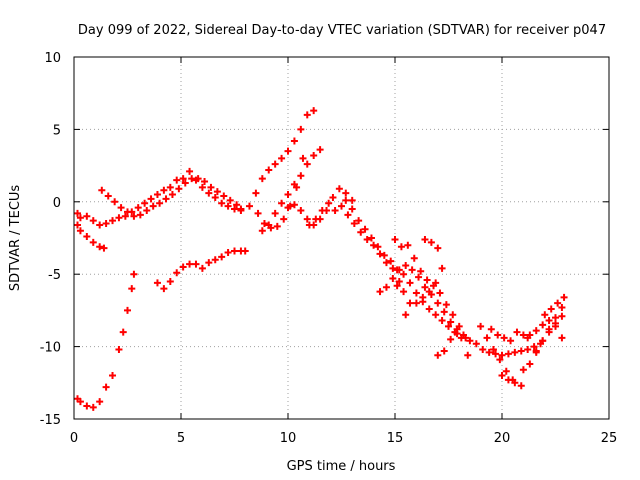 Image resolution: width=640 pixels, height=480 pixels. What do you see at coordinates (50, 348) in the screenshot?
I see `y-tick-label: -10` at bounding box center [50, 348].